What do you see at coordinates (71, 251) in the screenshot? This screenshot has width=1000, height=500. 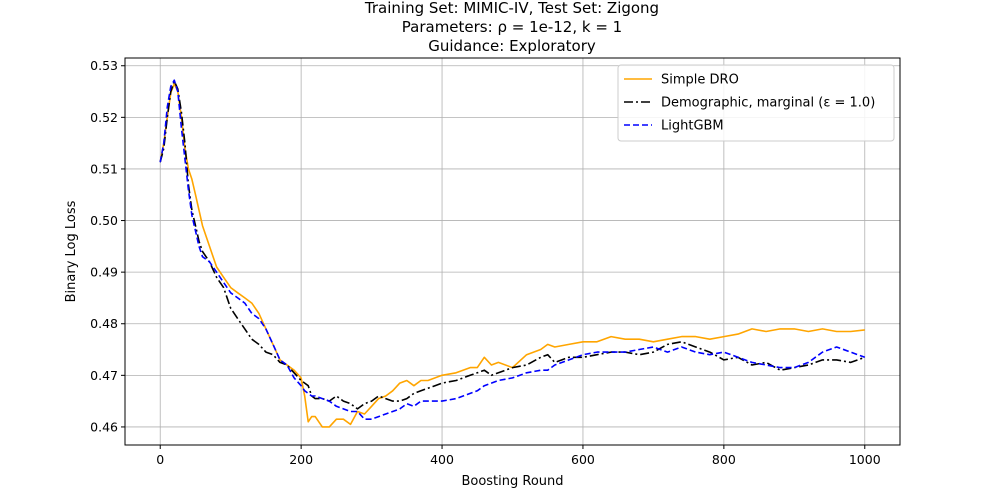 I see `y-axis-label: Binary Log Loss` at bounding box center [71, 251].